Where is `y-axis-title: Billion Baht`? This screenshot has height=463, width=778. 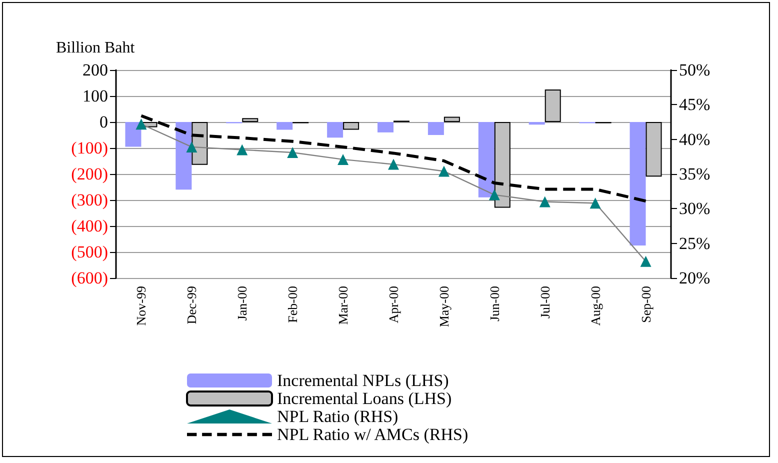
y-axis-title: Billion Baht is located at coordinates (96, 48).